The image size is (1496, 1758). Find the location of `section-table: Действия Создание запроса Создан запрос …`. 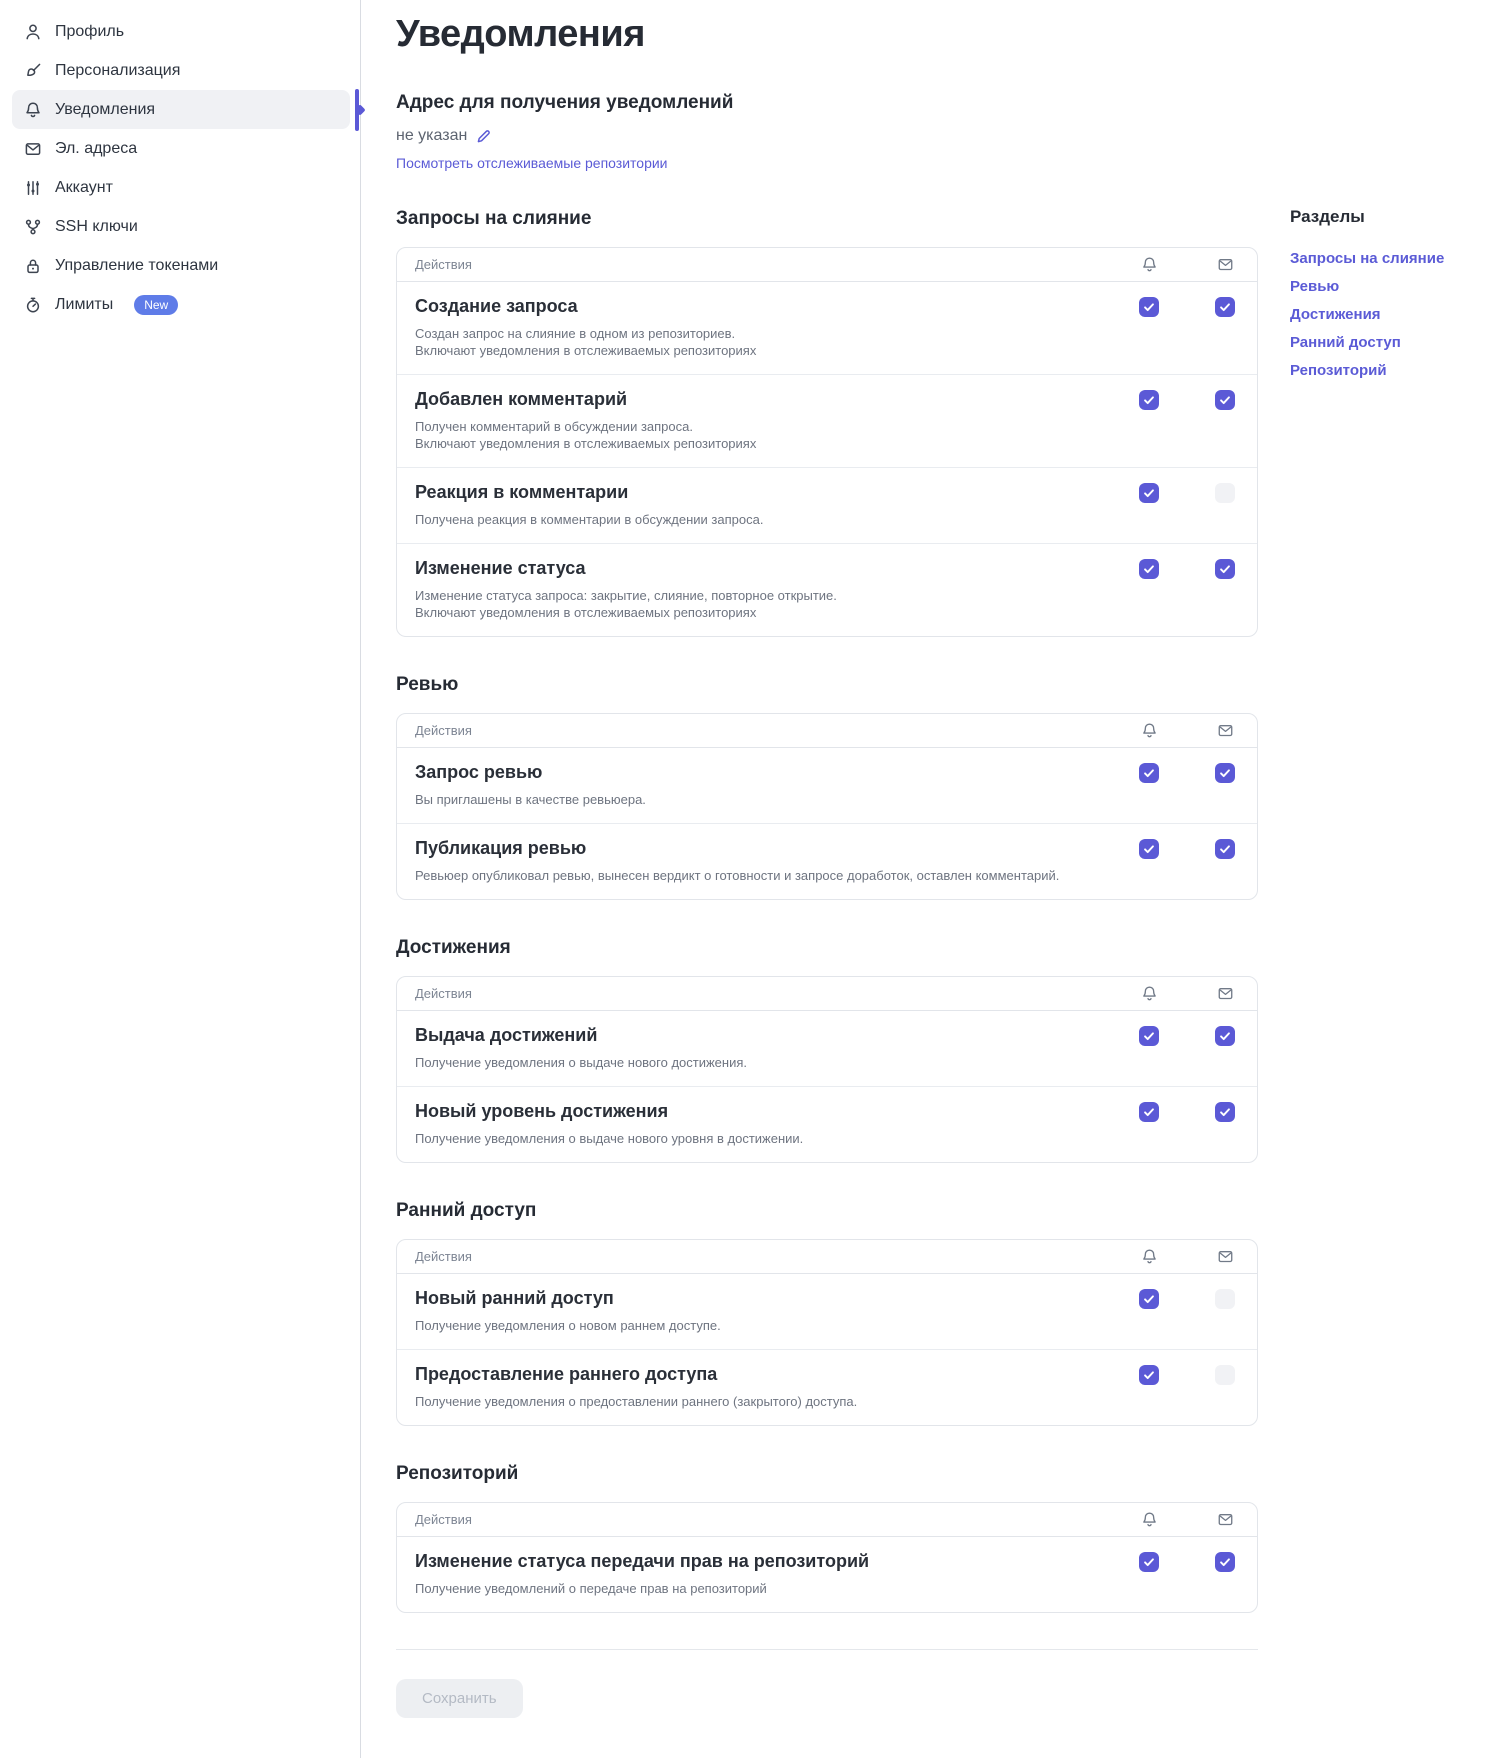

section-table: Действия Создание запроса Создан запрос … is located at coordinates (827, 442).